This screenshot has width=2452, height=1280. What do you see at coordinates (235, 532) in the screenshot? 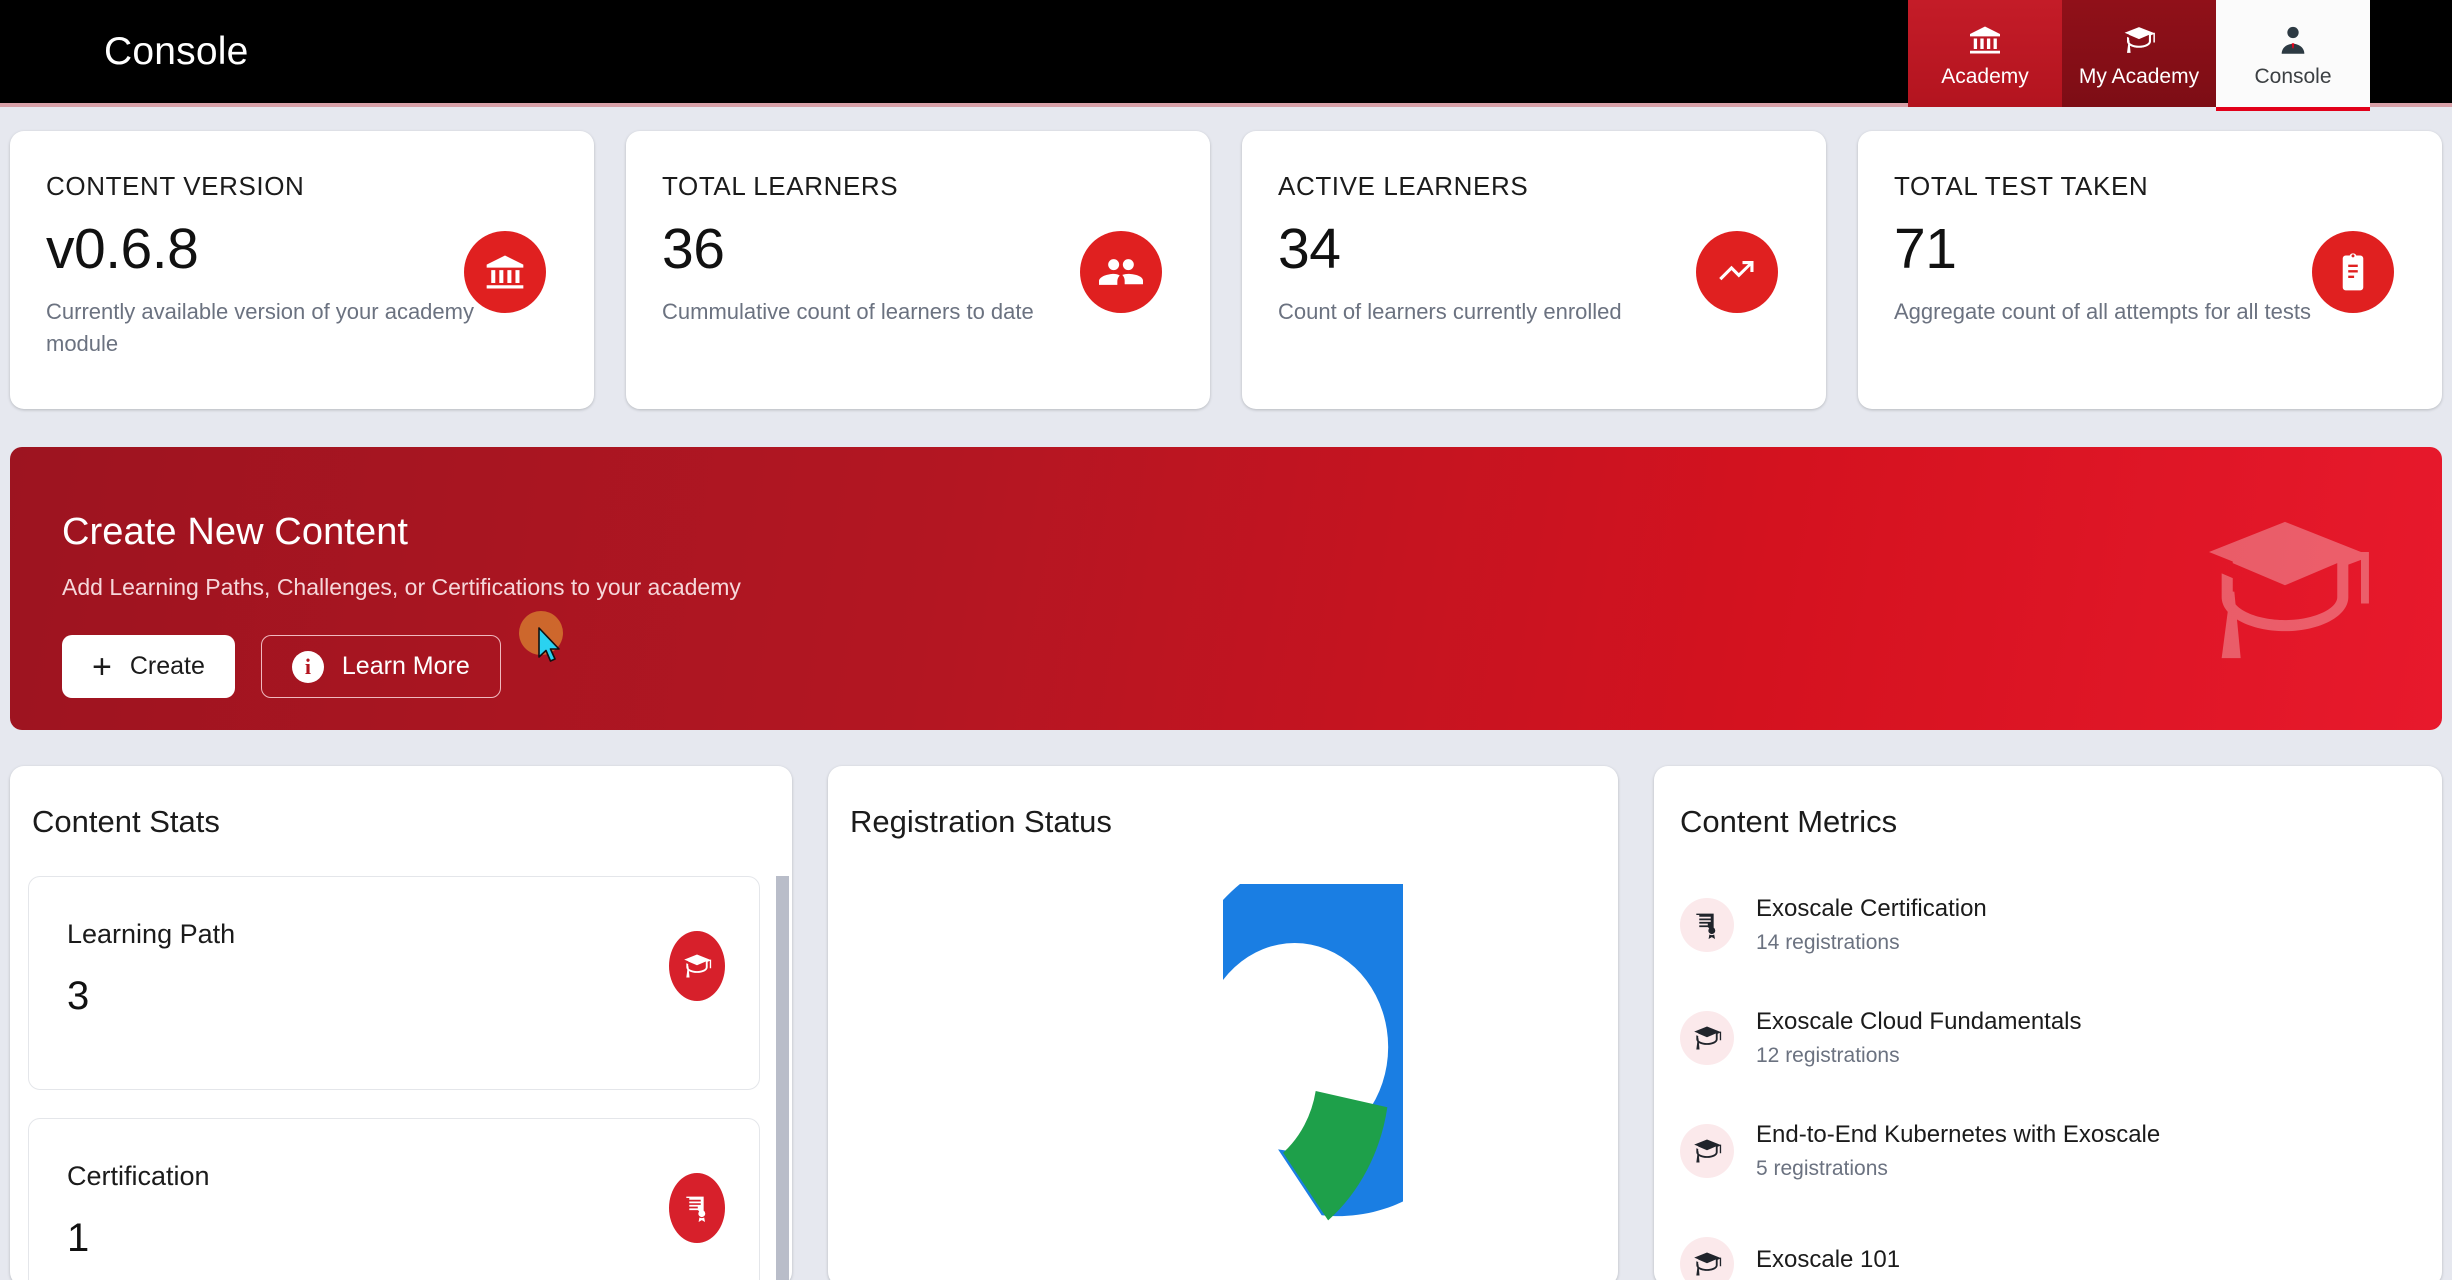
I see `banner-title: Create New Content` at bounding box center [235, 532].